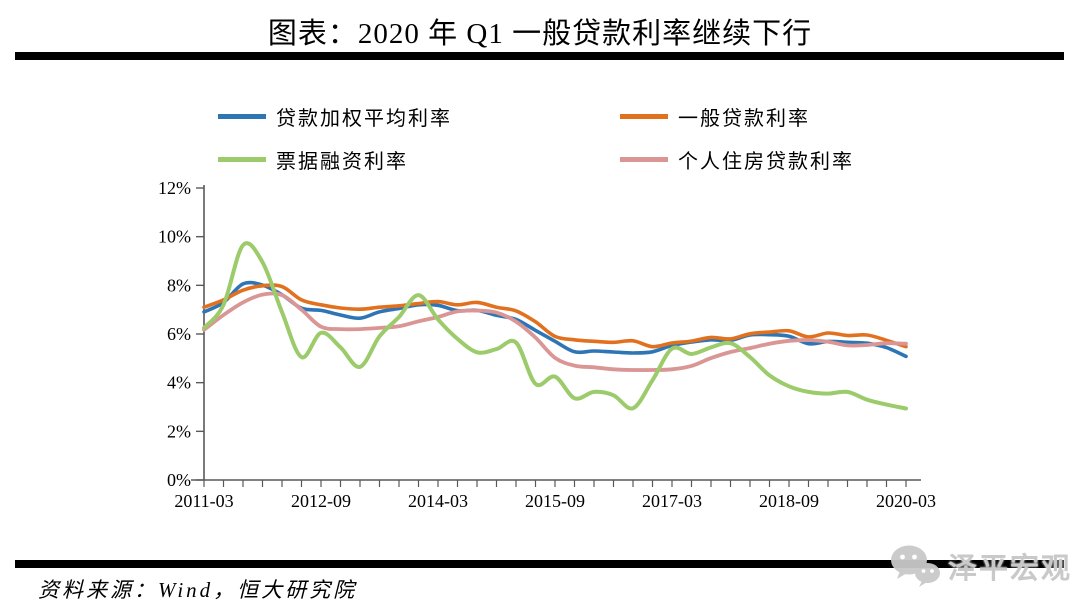 The height and width of the screenshot is (616, 1080). I want to click on legend-label: 一般贷款利率, so click(744, 118).